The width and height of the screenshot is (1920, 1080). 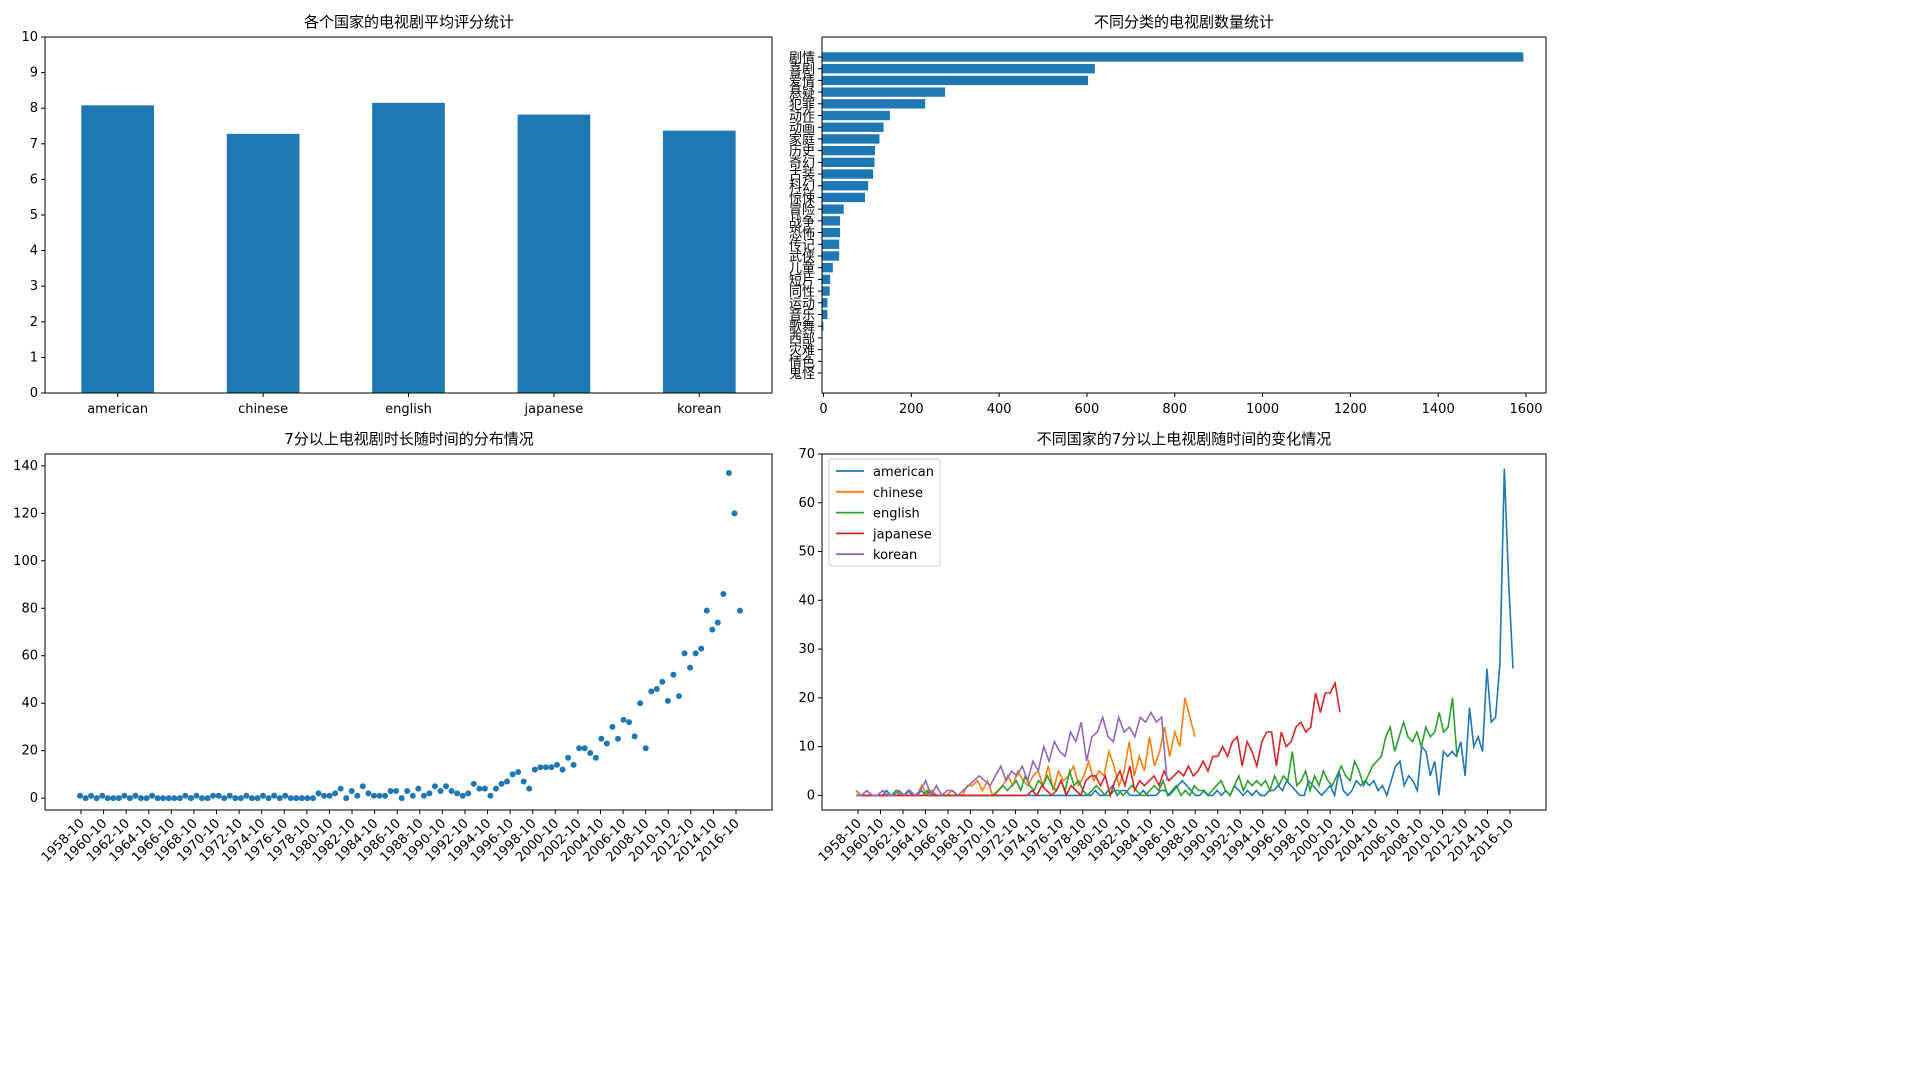 What do you see at coordinates (802, 198) in the screenshot?
I see `y-tick-label: 惊悚` at bounding box center [802, 198].